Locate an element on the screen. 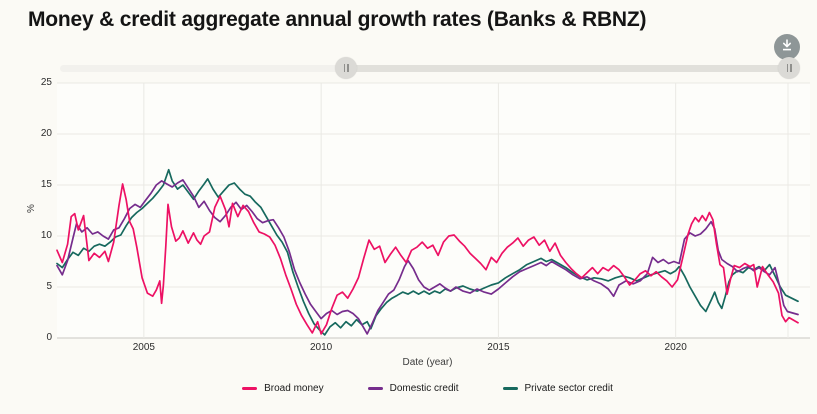 Image resolution: width=817 pixels, height=414 pixels. y-tick-label: 20 is located at coordinates (46, 133).